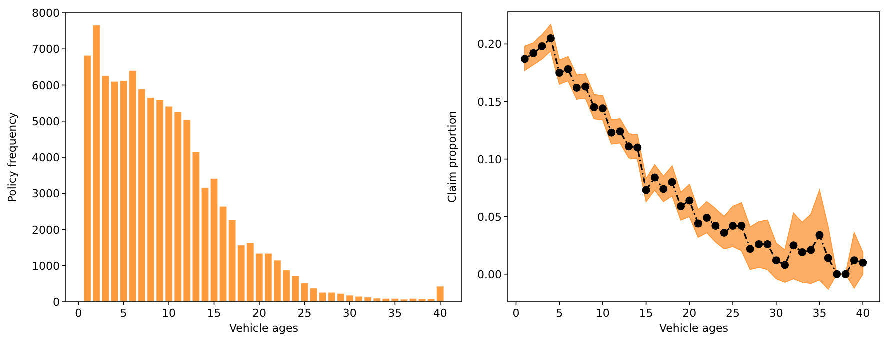 This screenshot has height=350, width=891. Describe the element at coordinates (46, 49) in the screenshot. I see `y-tick-label: 7000` at that location.